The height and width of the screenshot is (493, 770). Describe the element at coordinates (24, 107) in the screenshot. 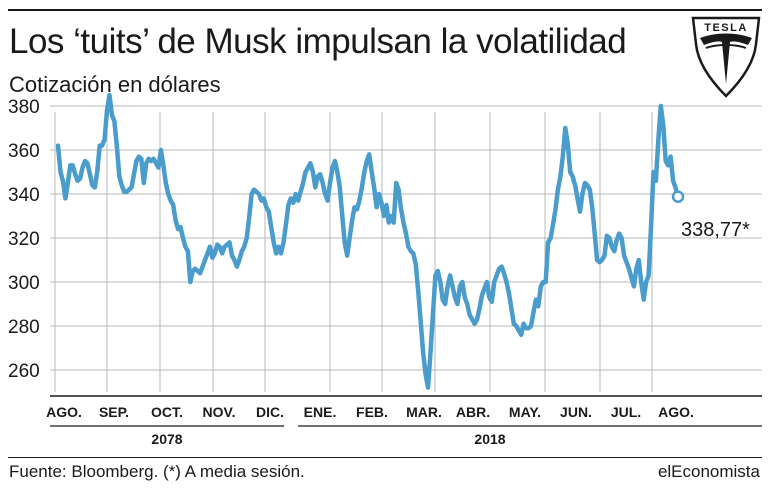

I see `y-tick-label: 380` at that location.